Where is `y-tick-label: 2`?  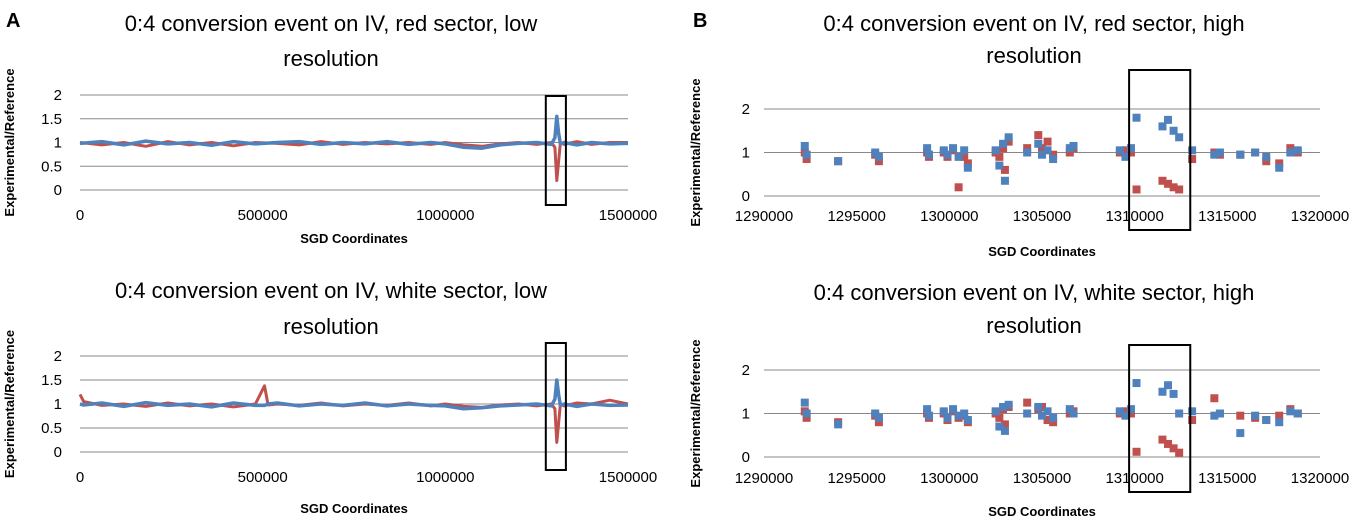 y-tick-label: 2 is located at coordinates (746, 109).